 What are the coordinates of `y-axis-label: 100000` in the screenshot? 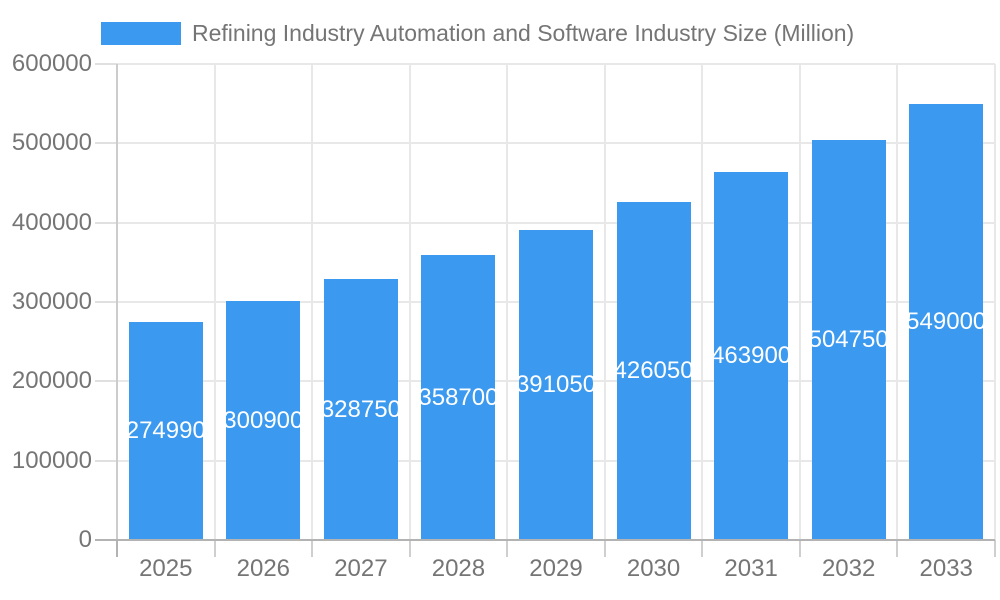 It's located at (51, 460).